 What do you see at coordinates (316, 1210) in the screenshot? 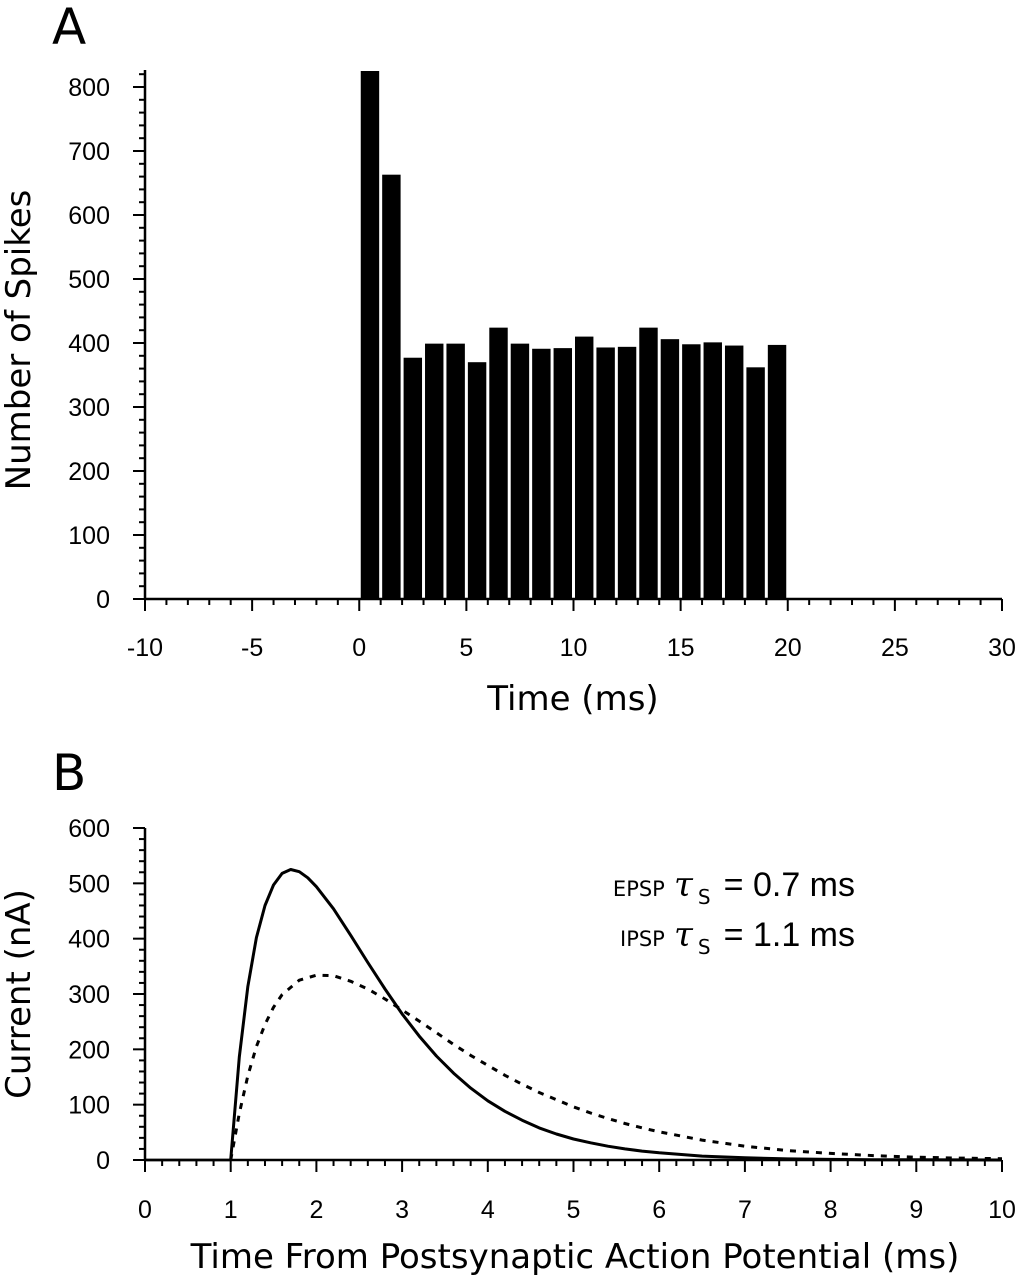
I see `panel-b-x-tick-label: 2` at bounding box center [316, 1210].